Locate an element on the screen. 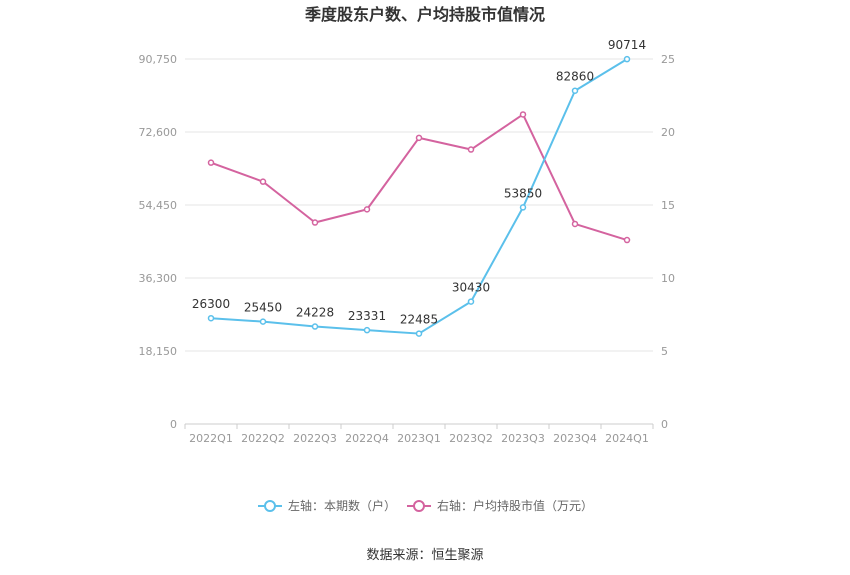 The width and height of the screenshot is (850, 575). left-axis: 0 18,150 36,300 54,450 72,600 90,750 is located at coordinates (158, 242).